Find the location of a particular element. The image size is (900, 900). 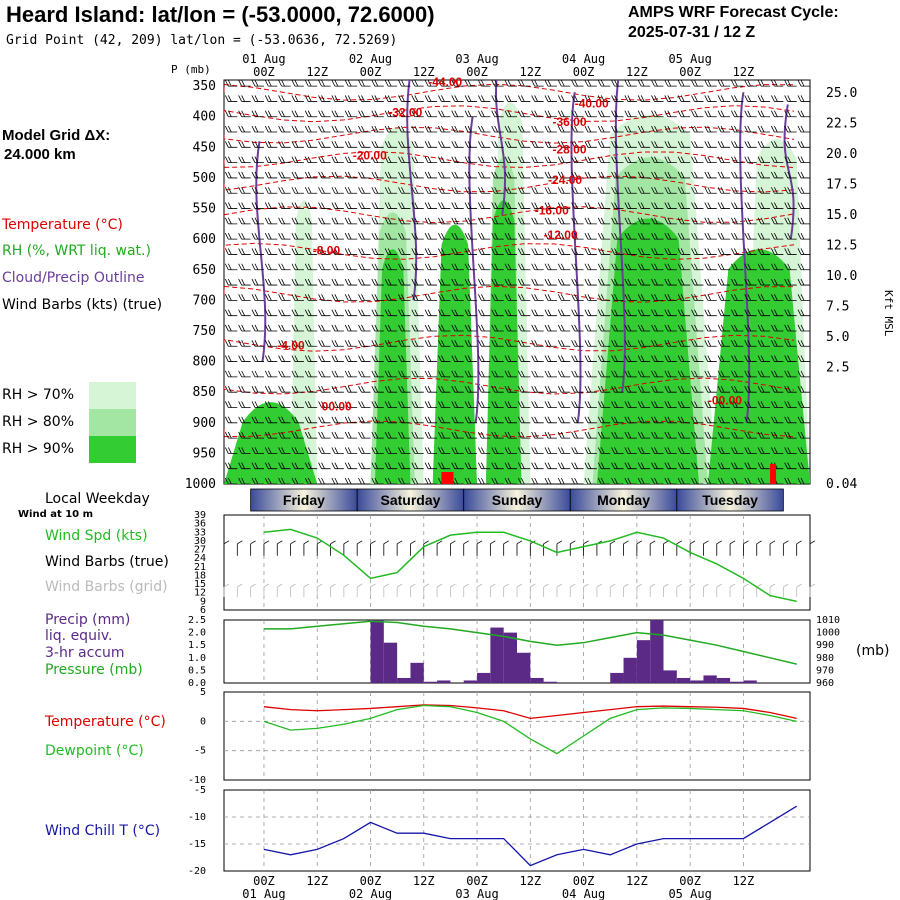

temperature-contour-label: -44.00 is located at coordinates (445, 82).